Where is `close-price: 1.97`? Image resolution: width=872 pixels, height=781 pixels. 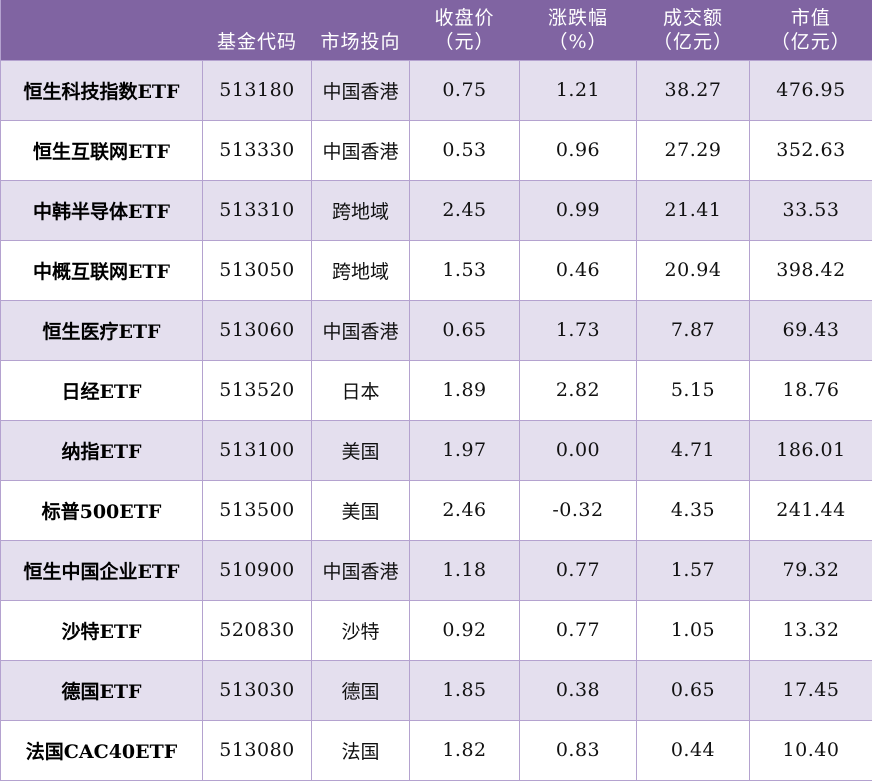
close-price: 1.97 is located at coordinates (464, 450).